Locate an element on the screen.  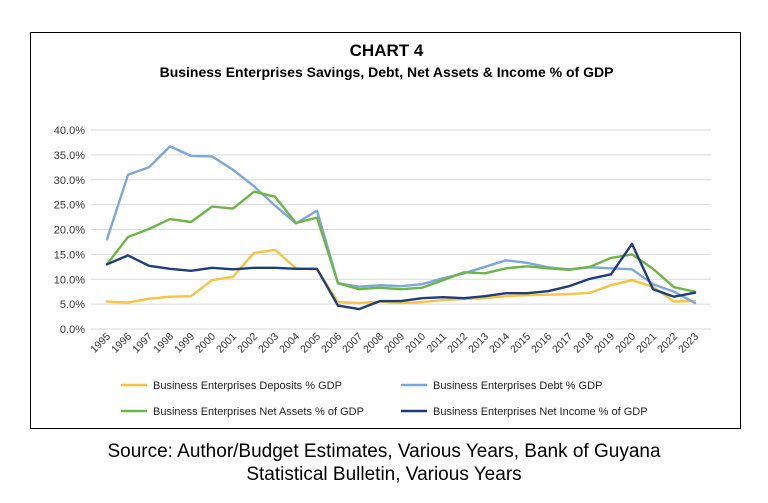
legend-item: Business Enterprises Net Income % of GDP is located at coordinates (524, 412).